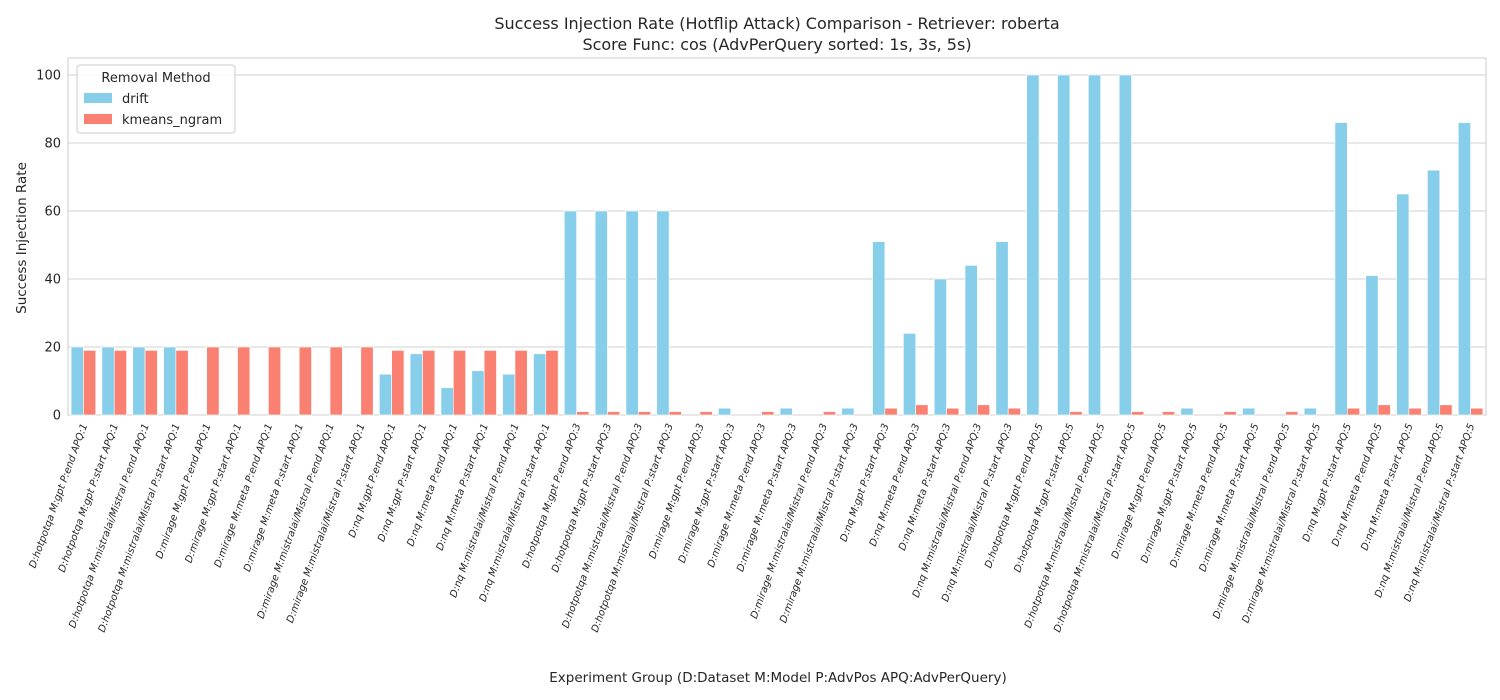  Describe the element at coordinates (1139, 491) in the screenshot. I see `x-tick-label: D:mirage M:gpt P:end APQ:5` at that location.